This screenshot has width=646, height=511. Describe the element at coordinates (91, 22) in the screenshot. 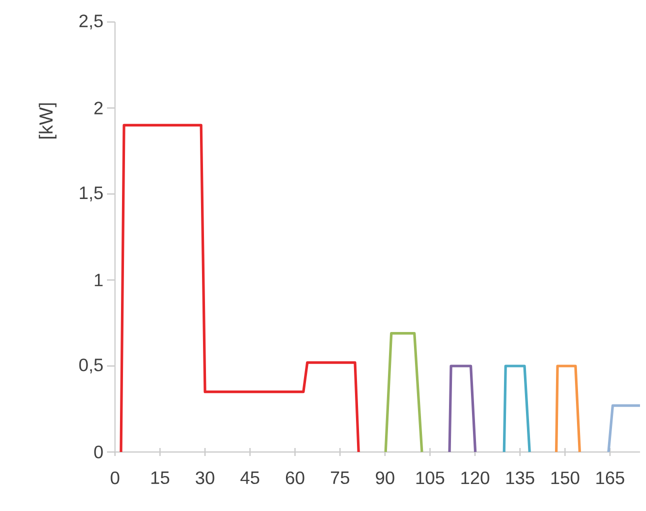

I see `y-tick-label: 2,5` at that location.